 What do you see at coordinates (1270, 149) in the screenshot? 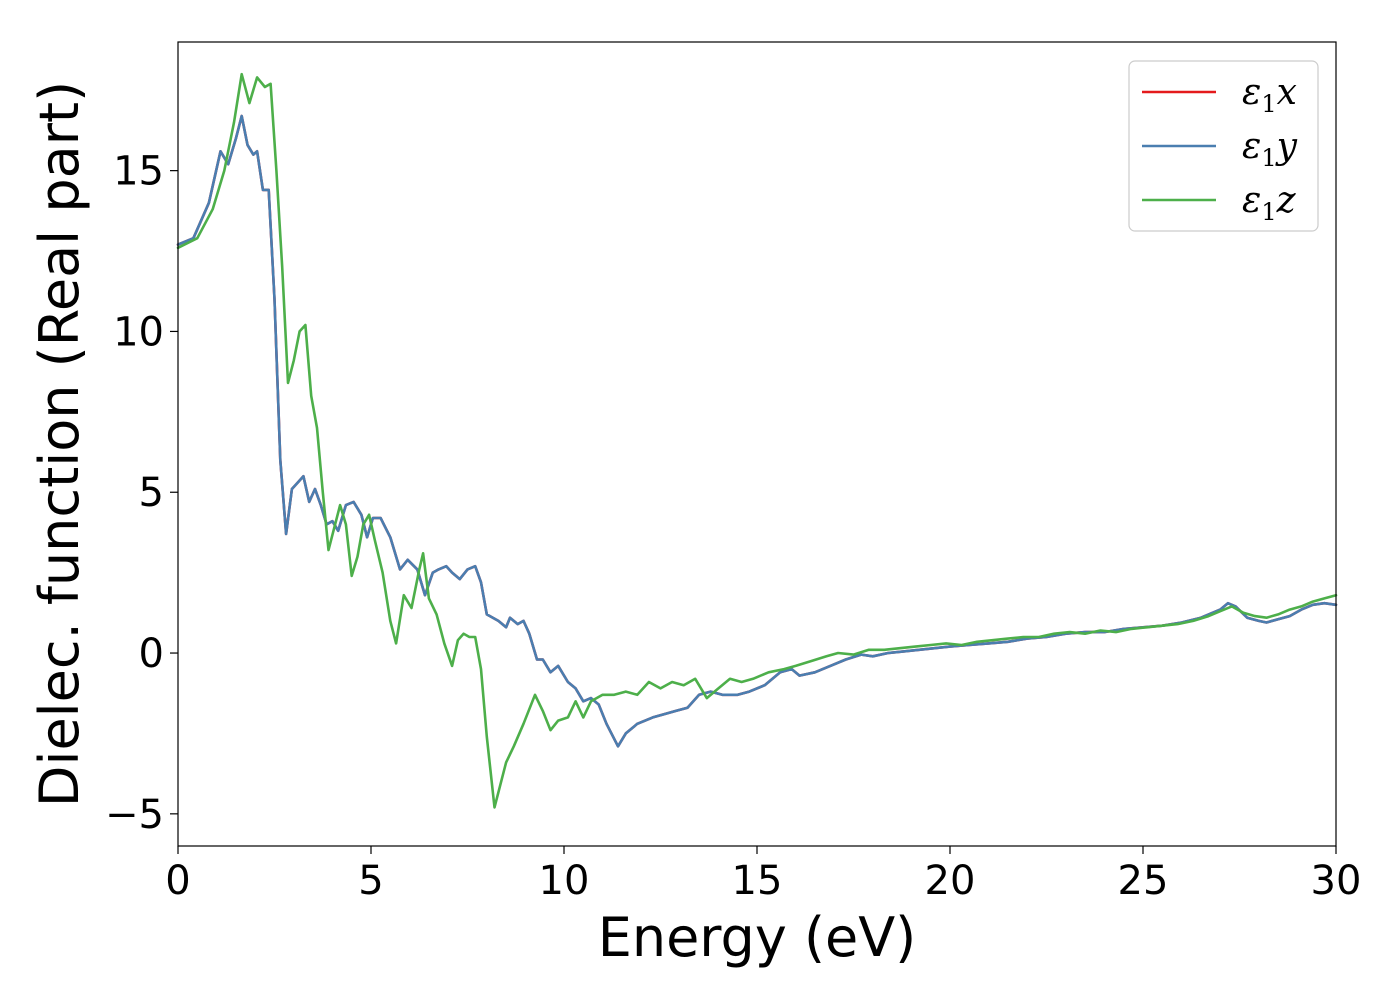
I see `legend-label-y: ε1y` at bounding box center [1270, 149].